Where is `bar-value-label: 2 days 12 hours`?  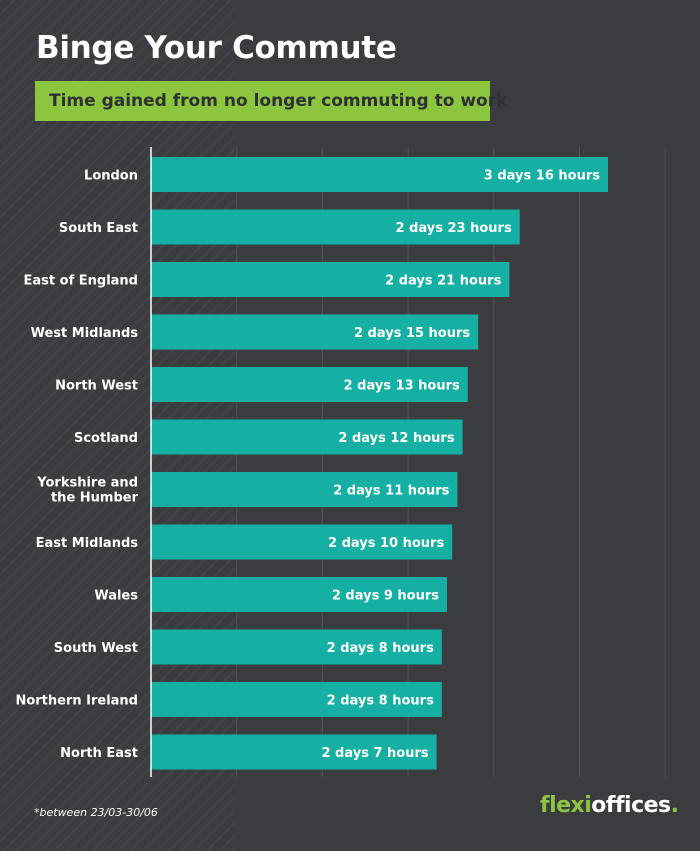 bar-value-label: 2 days 12 hours is located at coordinates (396, 438).